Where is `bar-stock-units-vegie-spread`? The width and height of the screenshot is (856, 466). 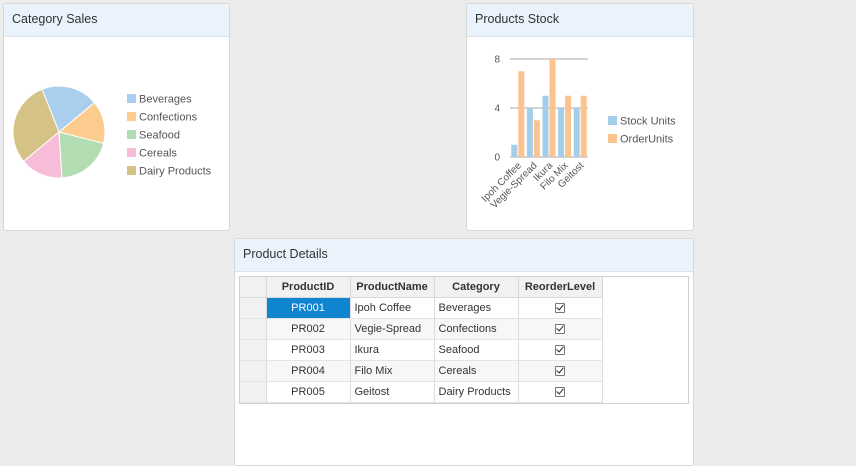 bar-stock-units-vegie-spread is located at coordinates (529, 132).